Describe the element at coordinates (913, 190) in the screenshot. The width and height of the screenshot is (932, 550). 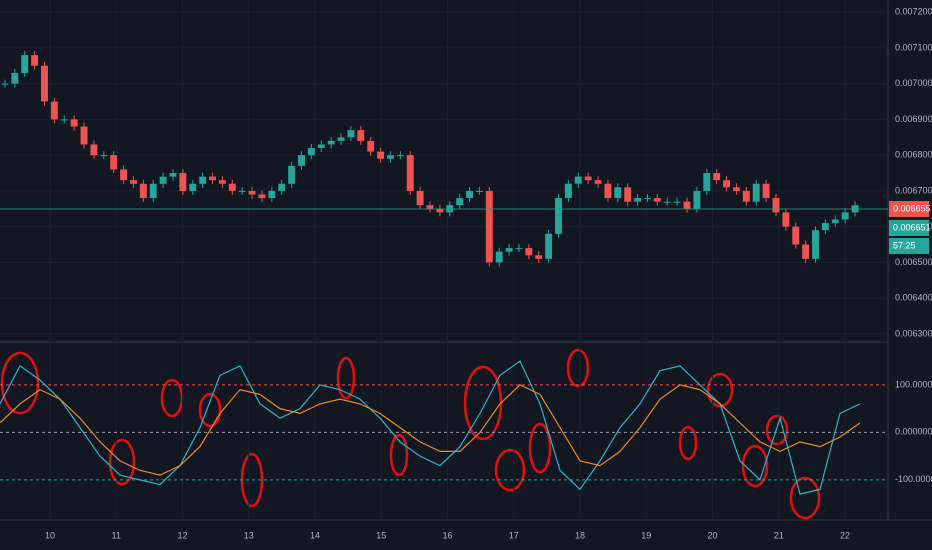
I see `y-tick-label: 0.006700` at that location.